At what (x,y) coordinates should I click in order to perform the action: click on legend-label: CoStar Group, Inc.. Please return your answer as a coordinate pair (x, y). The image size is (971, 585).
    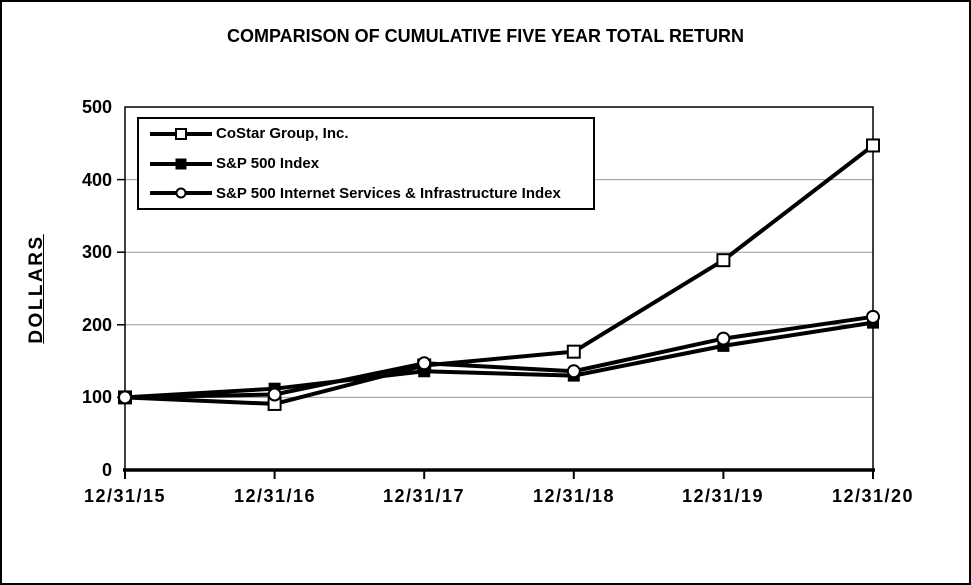
    Looking at the image, I should click on (282, 134).